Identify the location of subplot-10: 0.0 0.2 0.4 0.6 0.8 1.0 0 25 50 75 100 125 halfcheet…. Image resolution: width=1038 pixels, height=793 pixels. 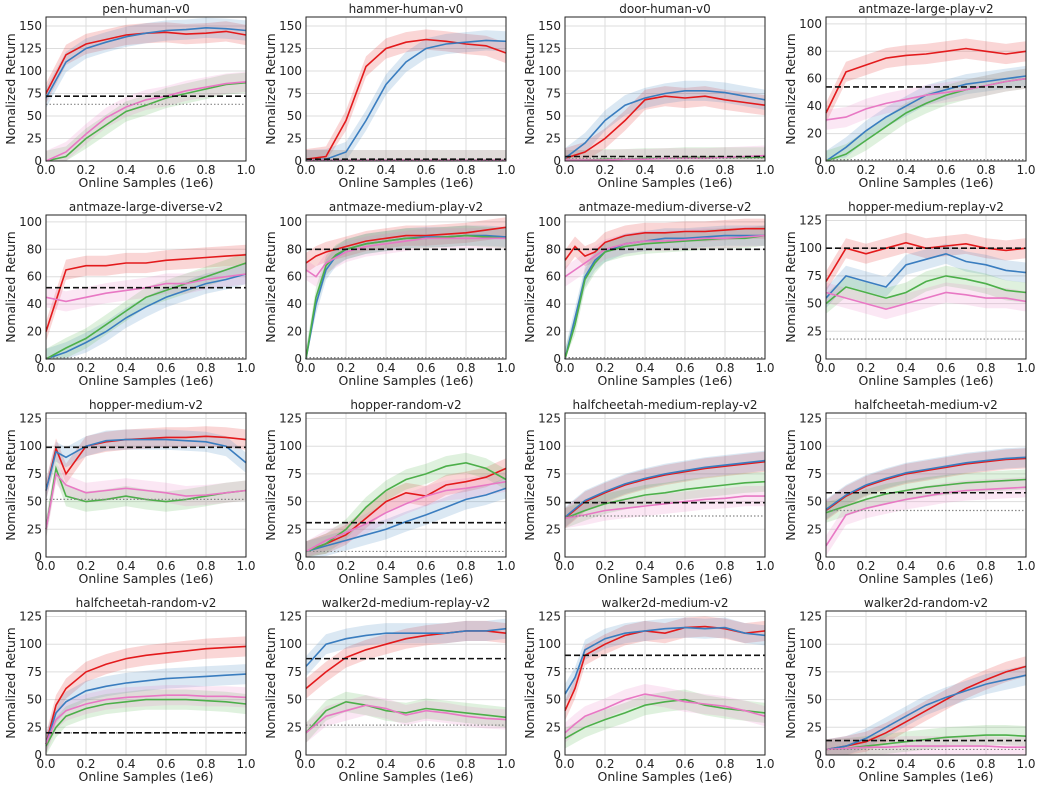
(648, 492).